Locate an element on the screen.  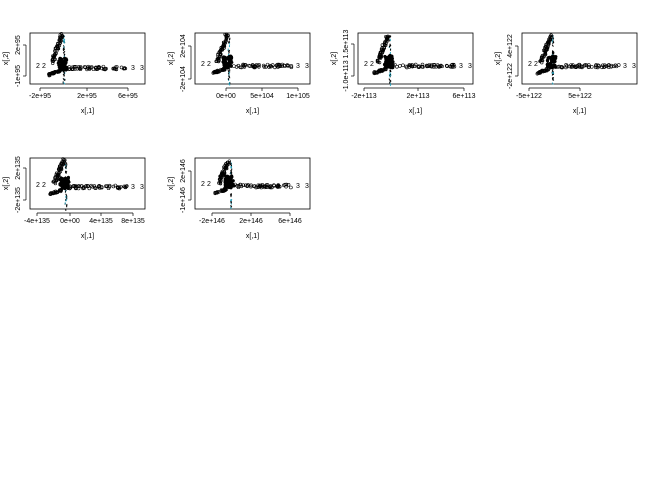
plot-frame is located at coordinates (252, 58).